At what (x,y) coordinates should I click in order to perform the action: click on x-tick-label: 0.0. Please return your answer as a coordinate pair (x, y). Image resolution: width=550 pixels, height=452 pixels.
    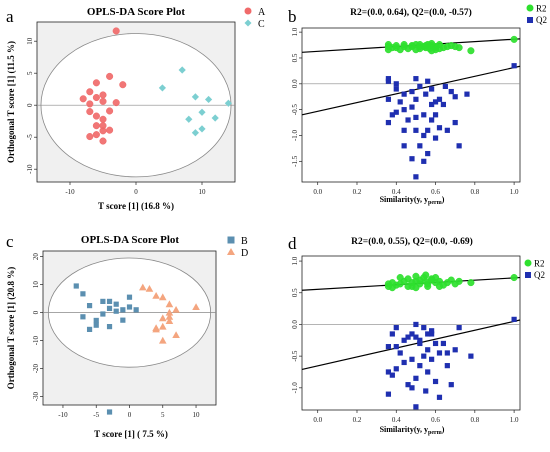
    Looking at the image, I should click on (317, 192).